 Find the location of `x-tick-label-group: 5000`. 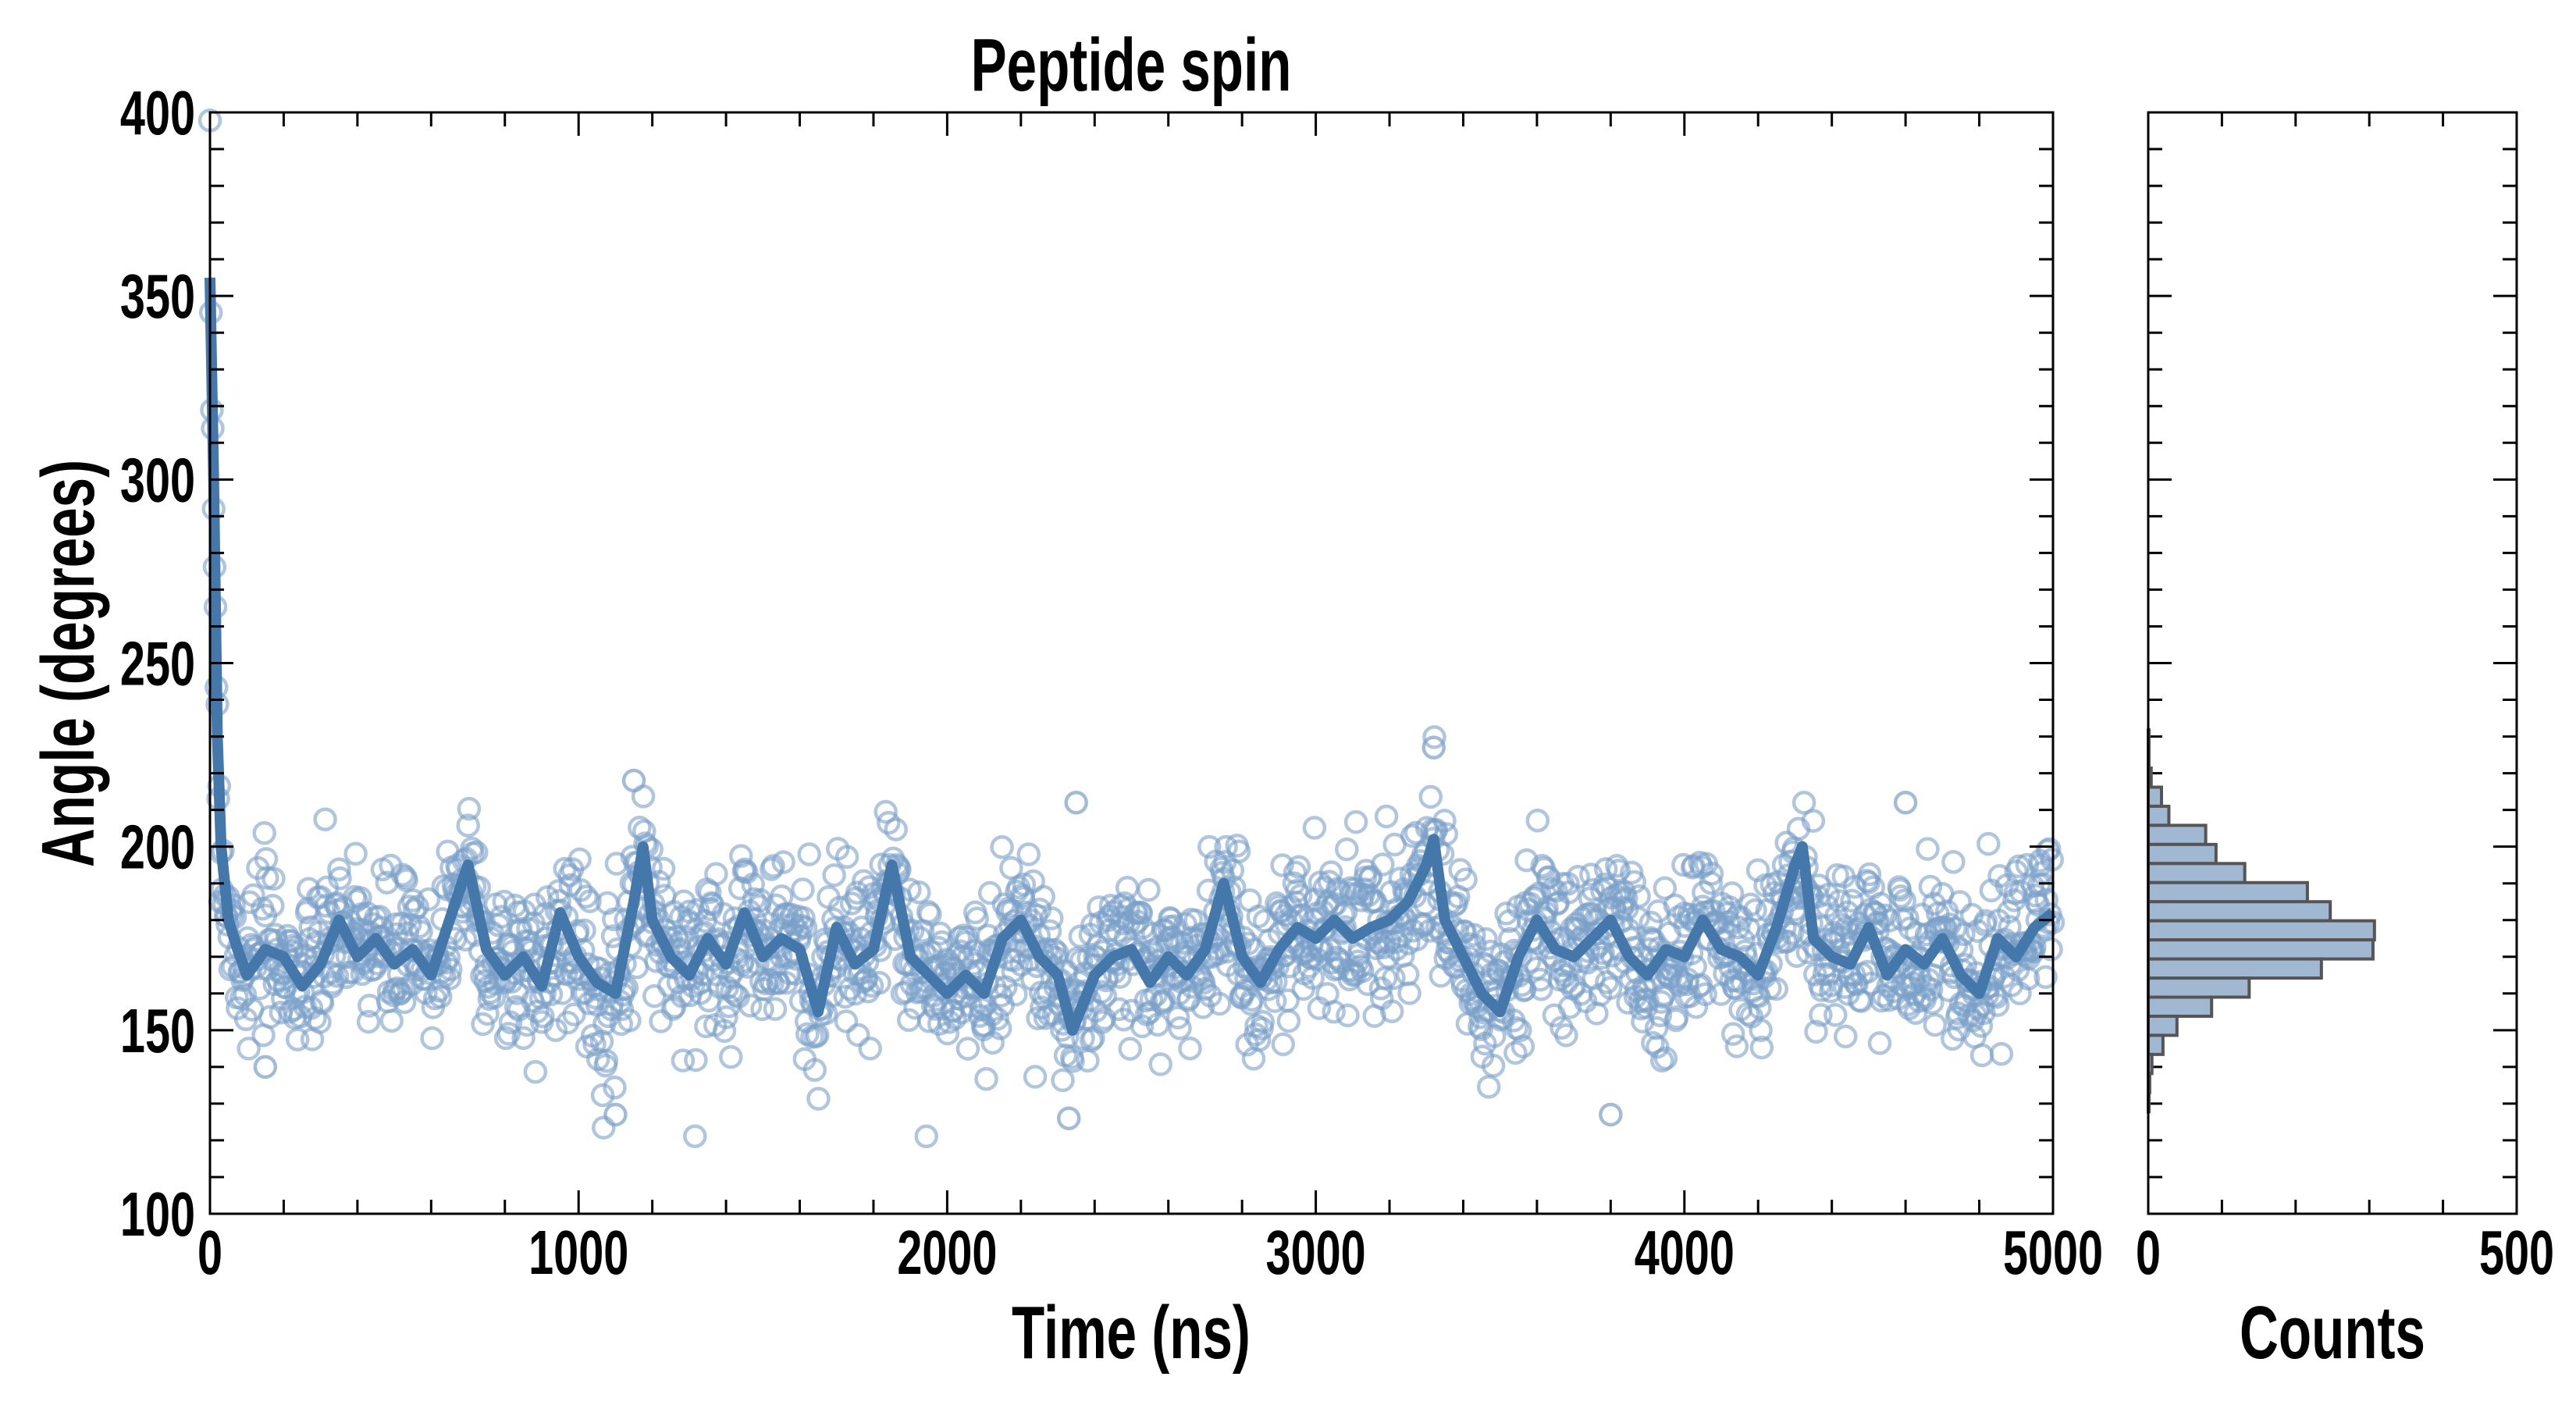

x-tick-label-group: 5000 is located at coordinates (2053, 1253).